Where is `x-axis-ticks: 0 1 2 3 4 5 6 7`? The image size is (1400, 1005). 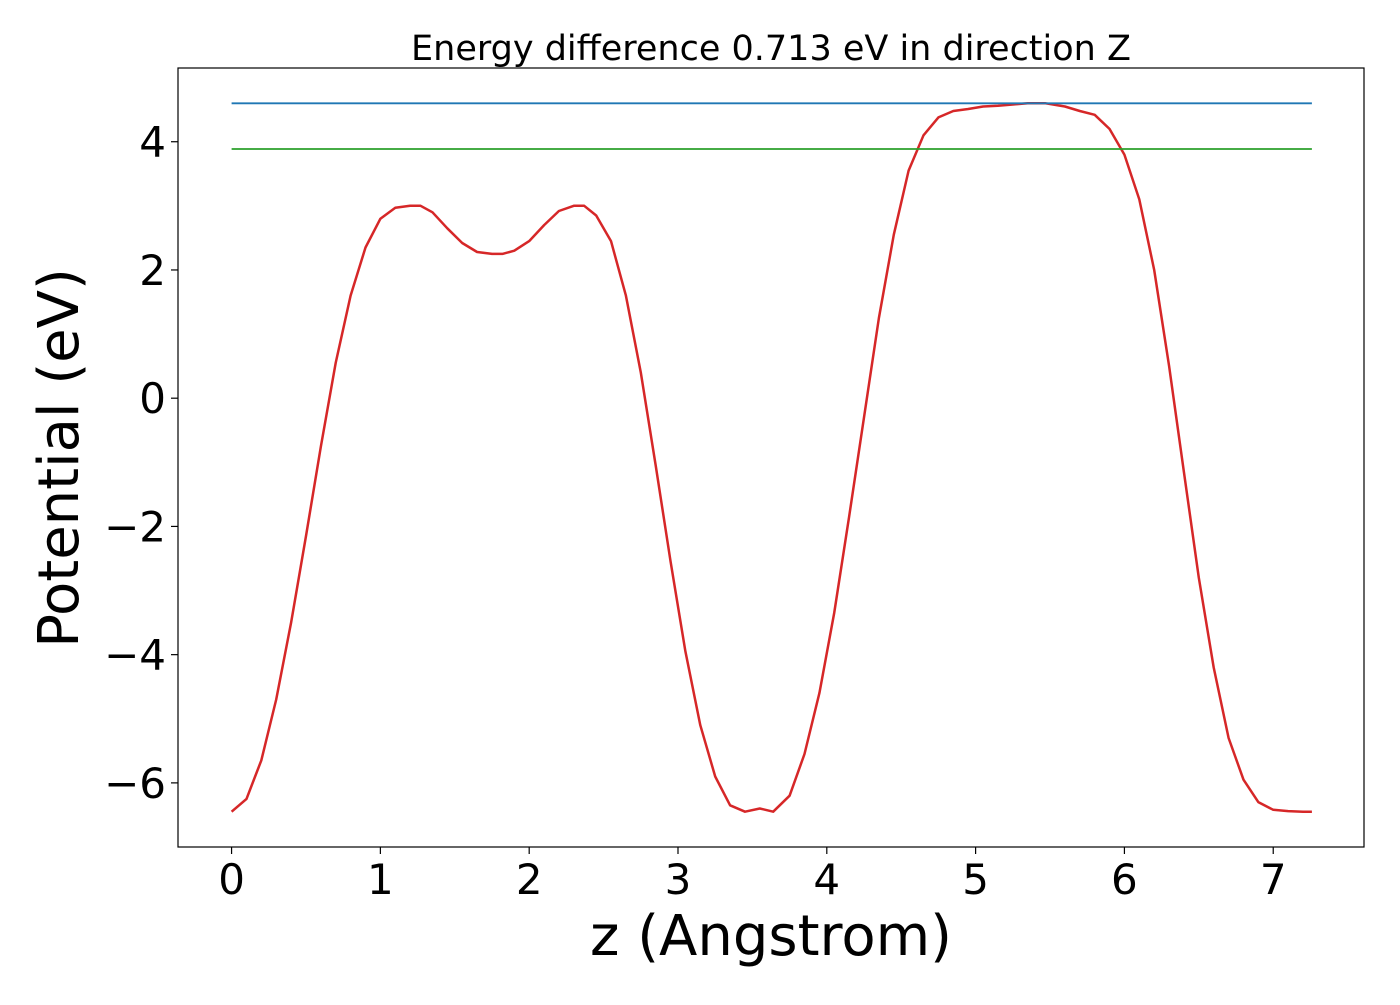 x-axis-ticks: 0 1 2 3 4 5 6 7 is located at coordinates (752, 875).